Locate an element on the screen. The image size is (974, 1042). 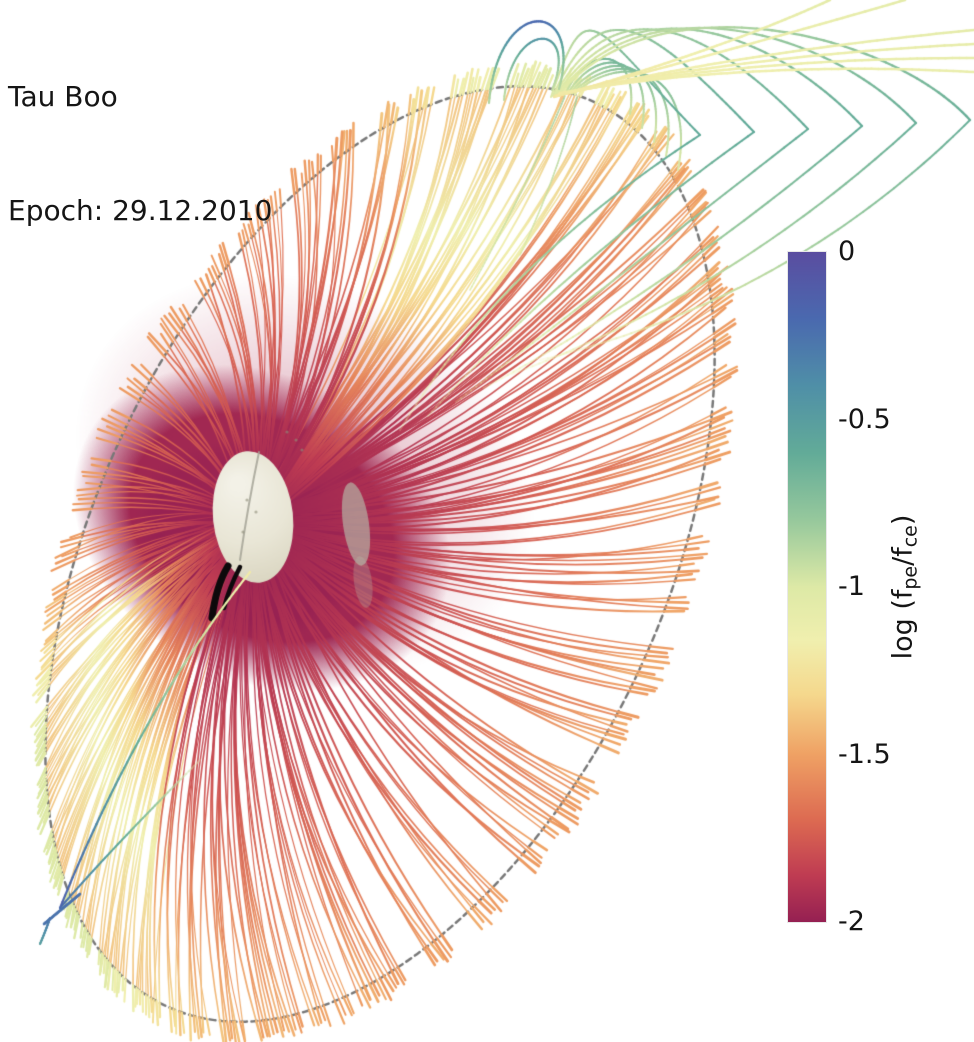
title-block: Tau Boo Epoch: 29.12.2010 is located at coordinates (140, 154).